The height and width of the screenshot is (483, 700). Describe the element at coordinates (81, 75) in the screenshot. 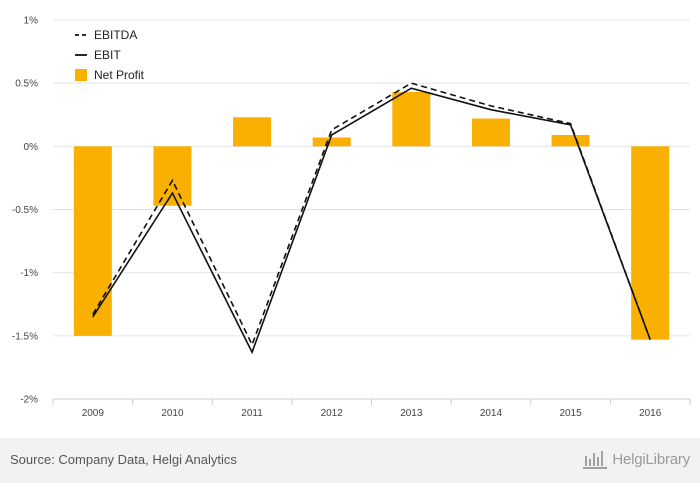

I see `legend-swatch-net-profit` at that location.